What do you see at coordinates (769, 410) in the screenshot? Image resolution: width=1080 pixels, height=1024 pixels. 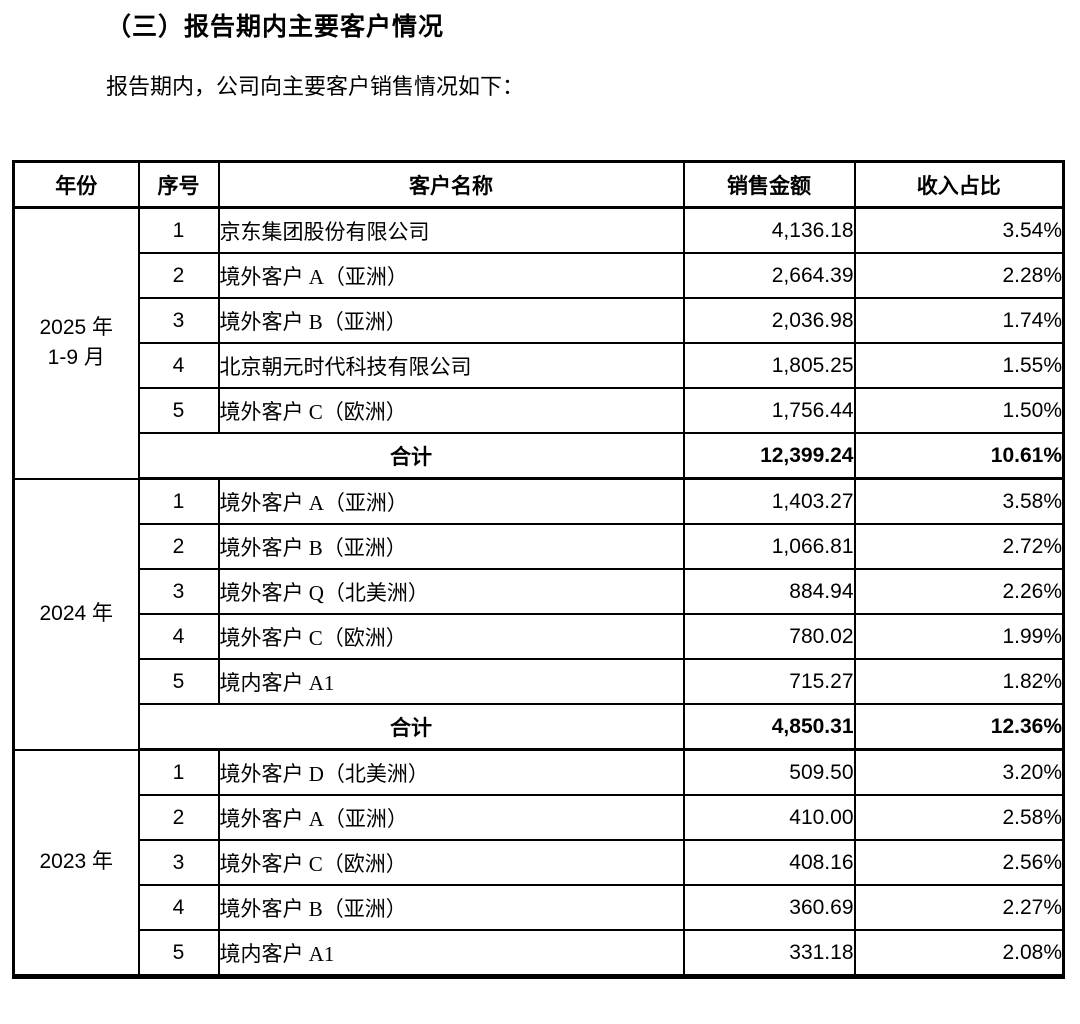 I see `amount-cell: 1,756.44` at bounding box center [769, 410].